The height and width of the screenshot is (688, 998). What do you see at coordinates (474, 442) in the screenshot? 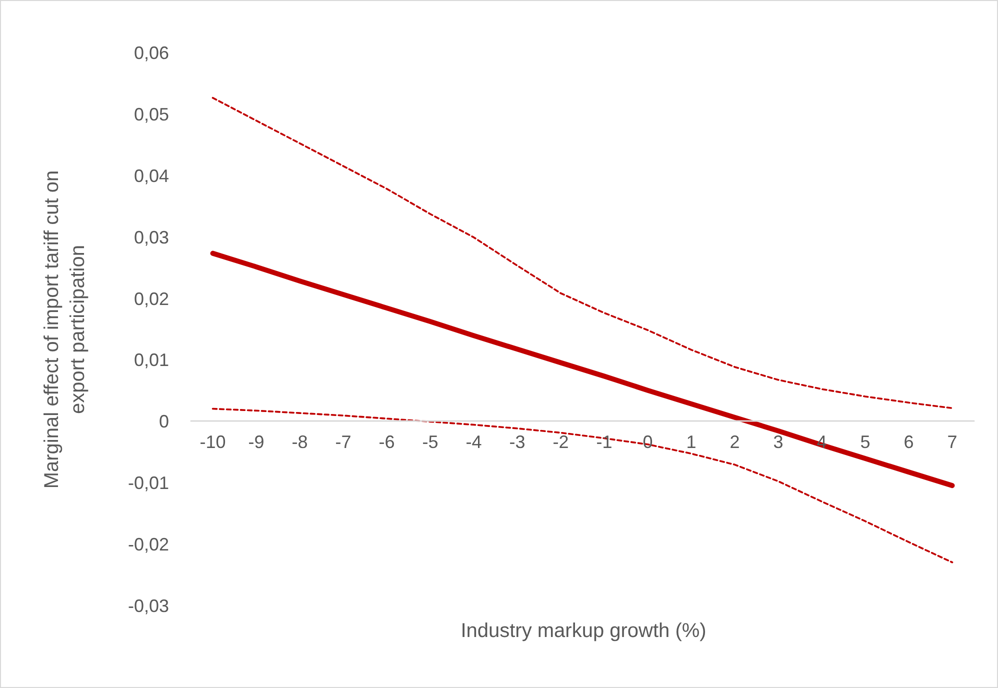
I see `x-tick-label: -4` at bounding box center [474, 442].